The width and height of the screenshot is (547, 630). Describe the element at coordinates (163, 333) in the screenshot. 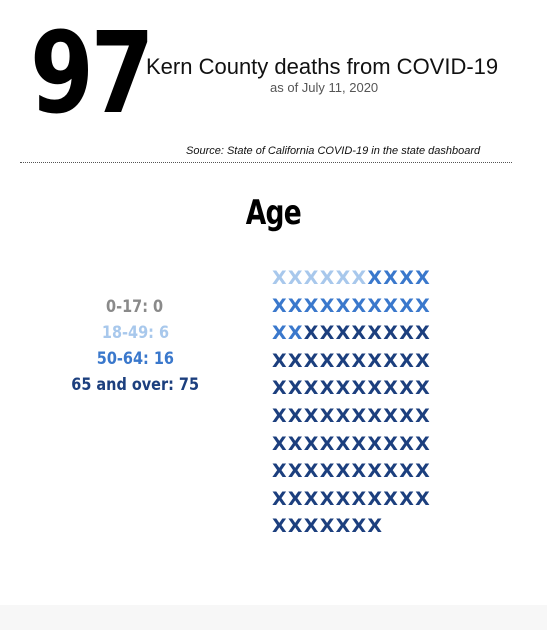

I see `legend-value: 6` at that location.